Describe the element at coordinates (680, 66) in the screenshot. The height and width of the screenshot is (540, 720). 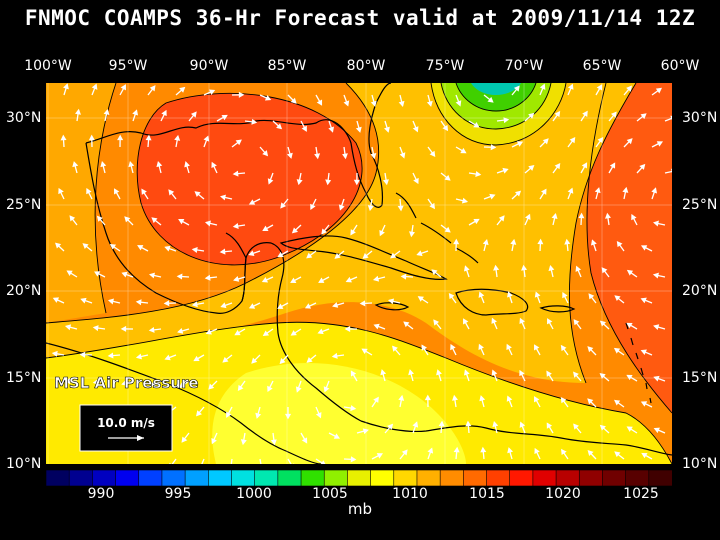
I see `lon-label: 60°W` at that location.